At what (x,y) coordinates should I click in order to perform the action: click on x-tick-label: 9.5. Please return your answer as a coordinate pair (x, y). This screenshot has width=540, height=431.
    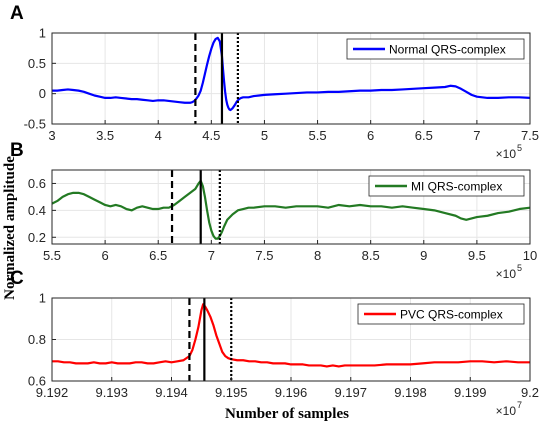
    Looking at the image, I should click on (477, 255).